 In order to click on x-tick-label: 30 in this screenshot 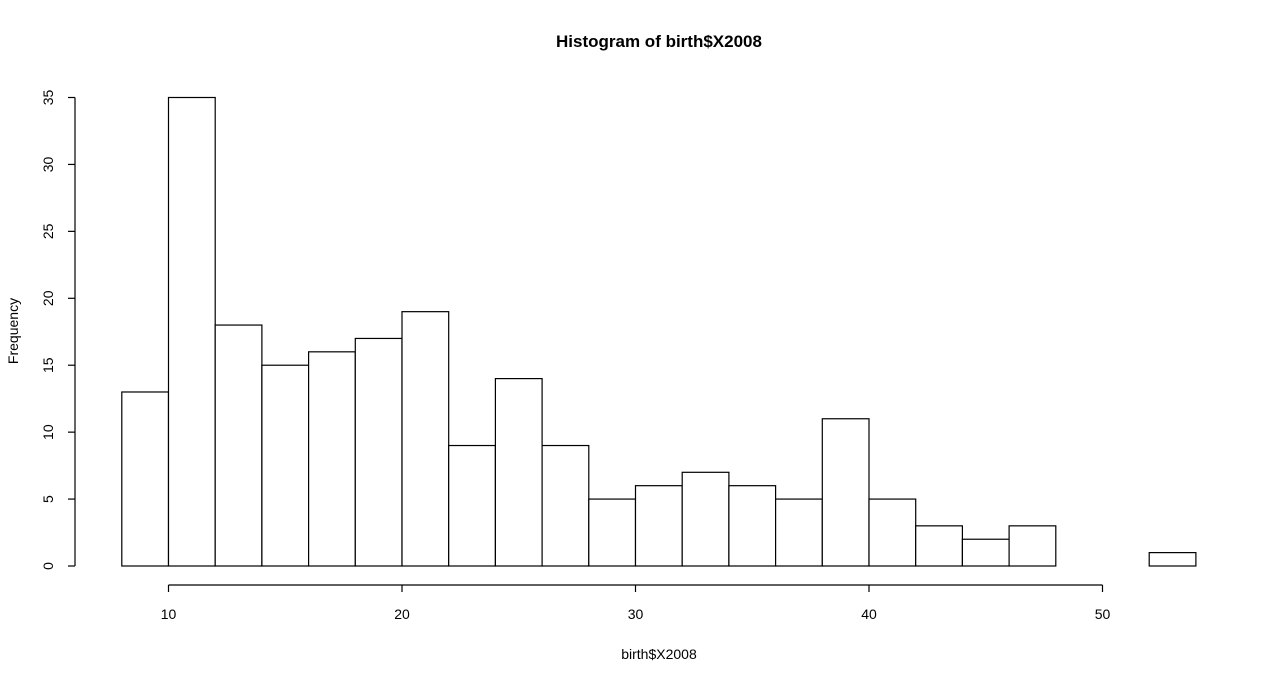, I will do `click(636, 614)`.